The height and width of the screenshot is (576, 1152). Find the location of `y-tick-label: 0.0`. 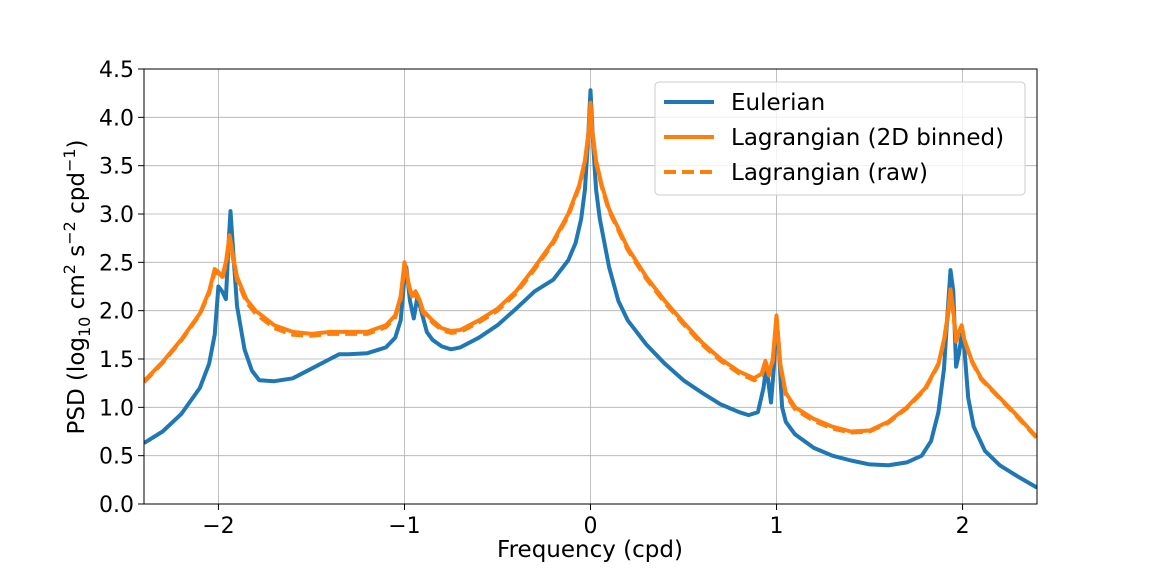

y-tick-label: 0.0 is located at coordinates (116, 505).